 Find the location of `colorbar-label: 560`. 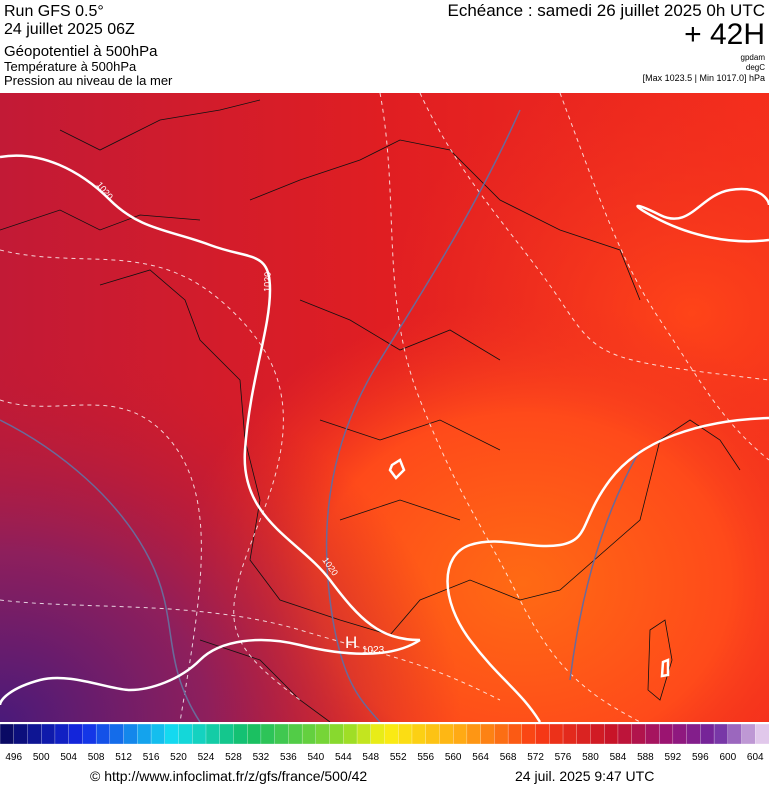

colorbar-label: 560 is located at coordinates (453, 757).